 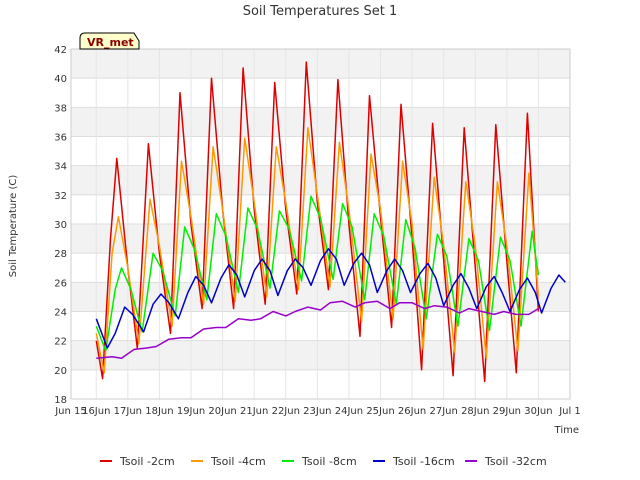 What do you see at coordinates (60, 254) in the screenshot?
I see `y-tick-label: 28` at bounding box center [60, 254].